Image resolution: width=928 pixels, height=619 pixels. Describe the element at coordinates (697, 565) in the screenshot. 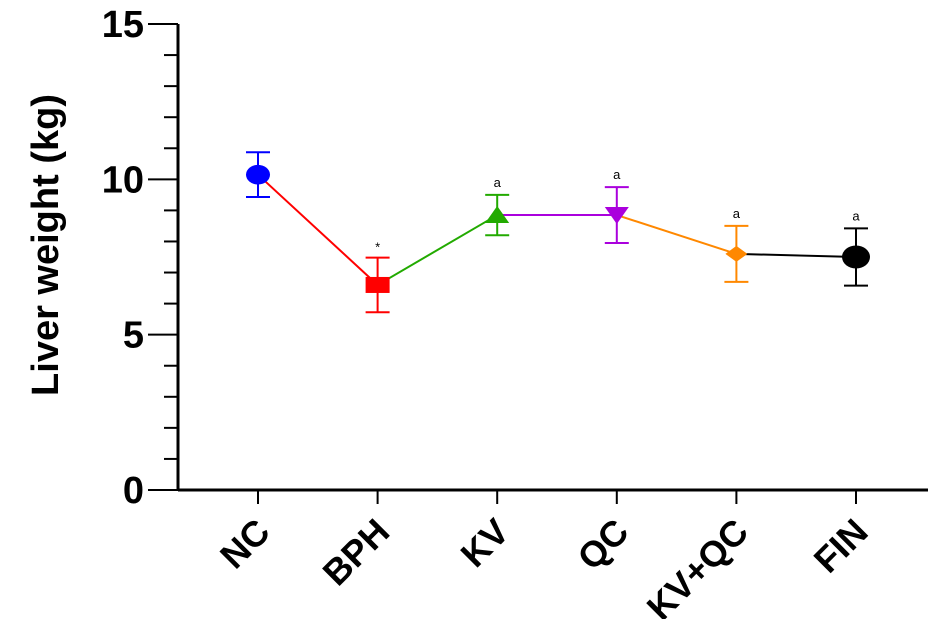

I see `x-tick-label: KV+QC` at that location.